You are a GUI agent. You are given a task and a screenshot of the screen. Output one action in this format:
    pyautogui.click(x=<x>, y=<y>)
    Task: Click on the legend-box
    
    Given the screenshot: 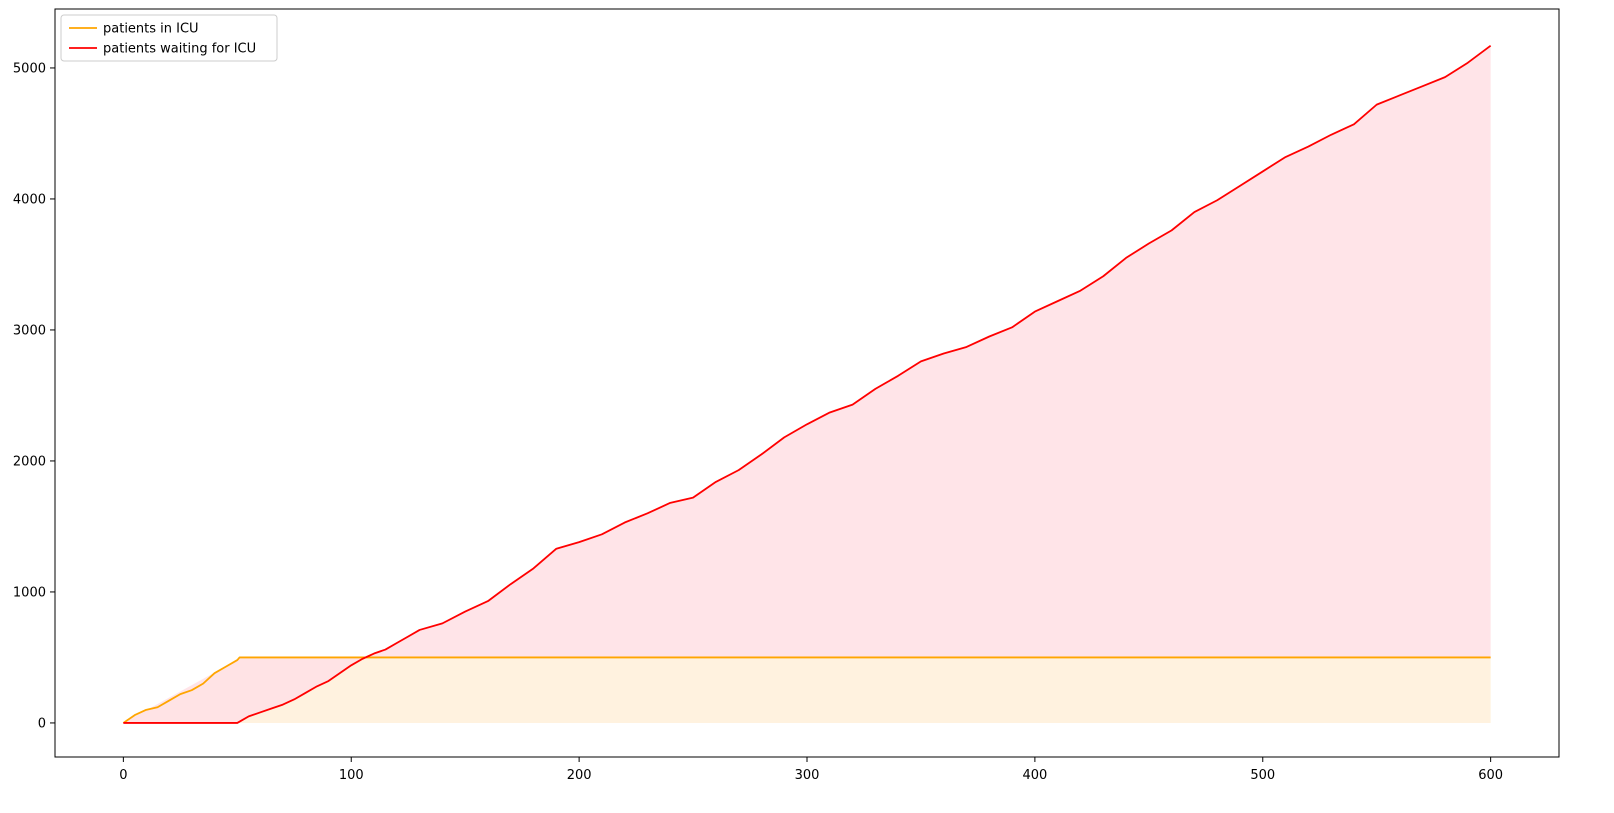 What is the action you would take?
    pyautogui.click(x=169, y=38)
    